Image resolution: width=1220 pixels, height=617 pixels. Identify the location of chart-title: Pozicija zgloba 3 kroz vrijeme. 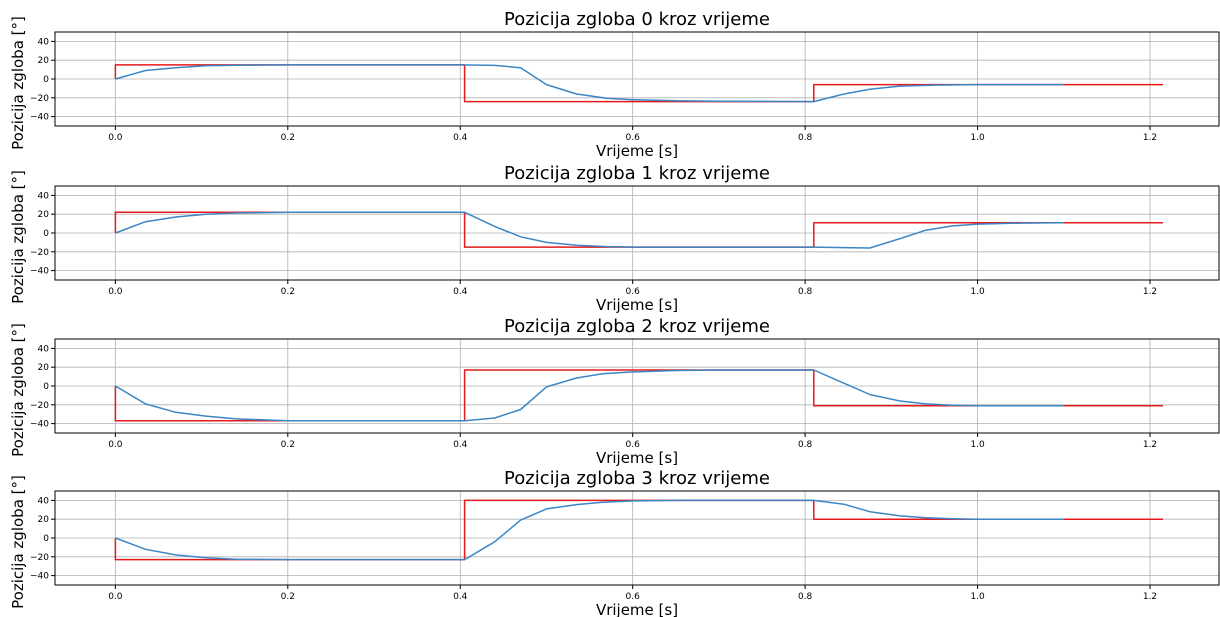
(637, 478).